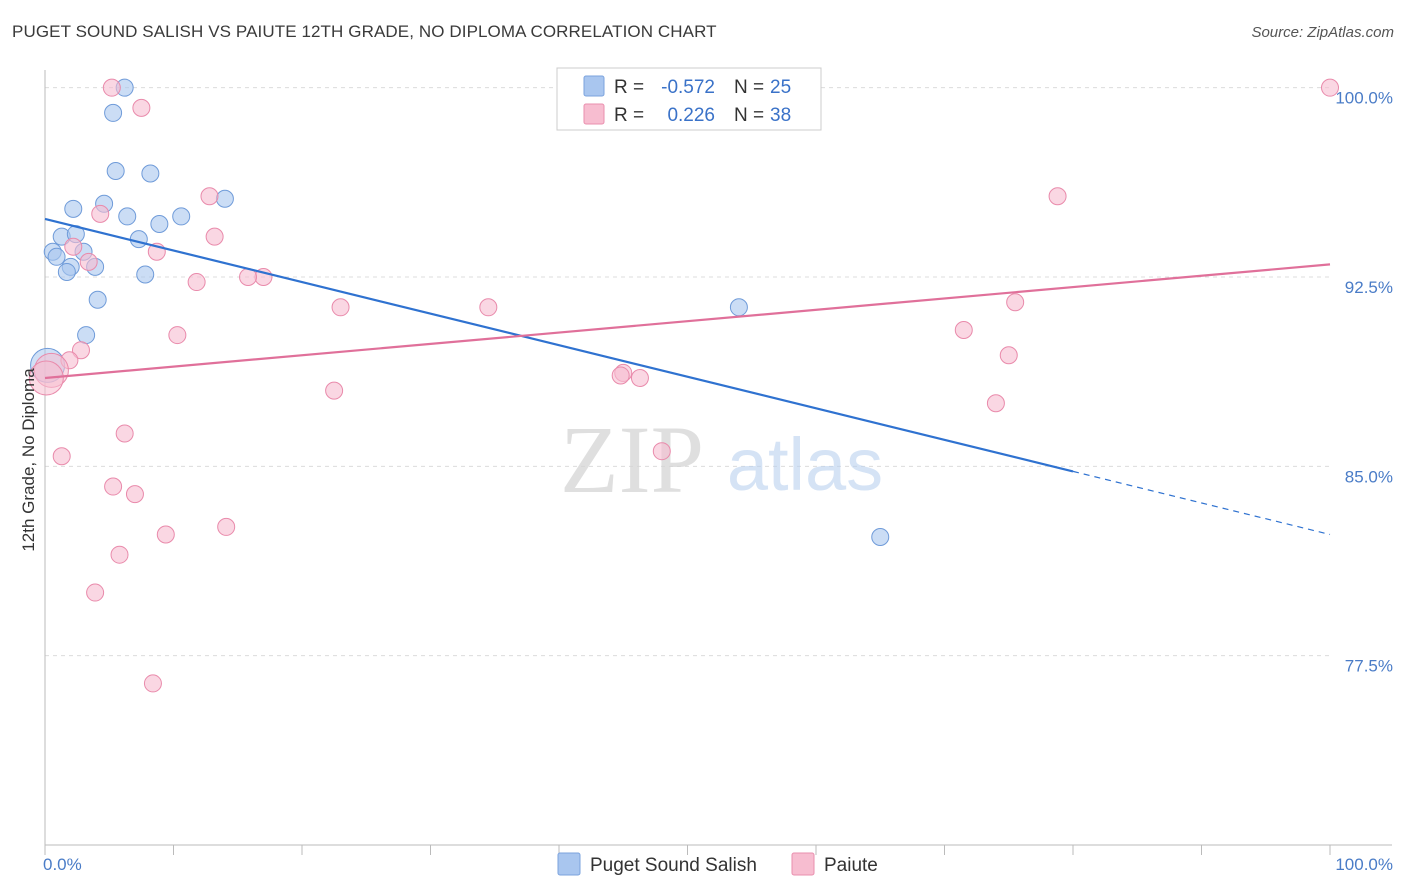 This screenshot has height=892, width=1406. I want to click on legend-r-label-1: R =, so click(629, 115).